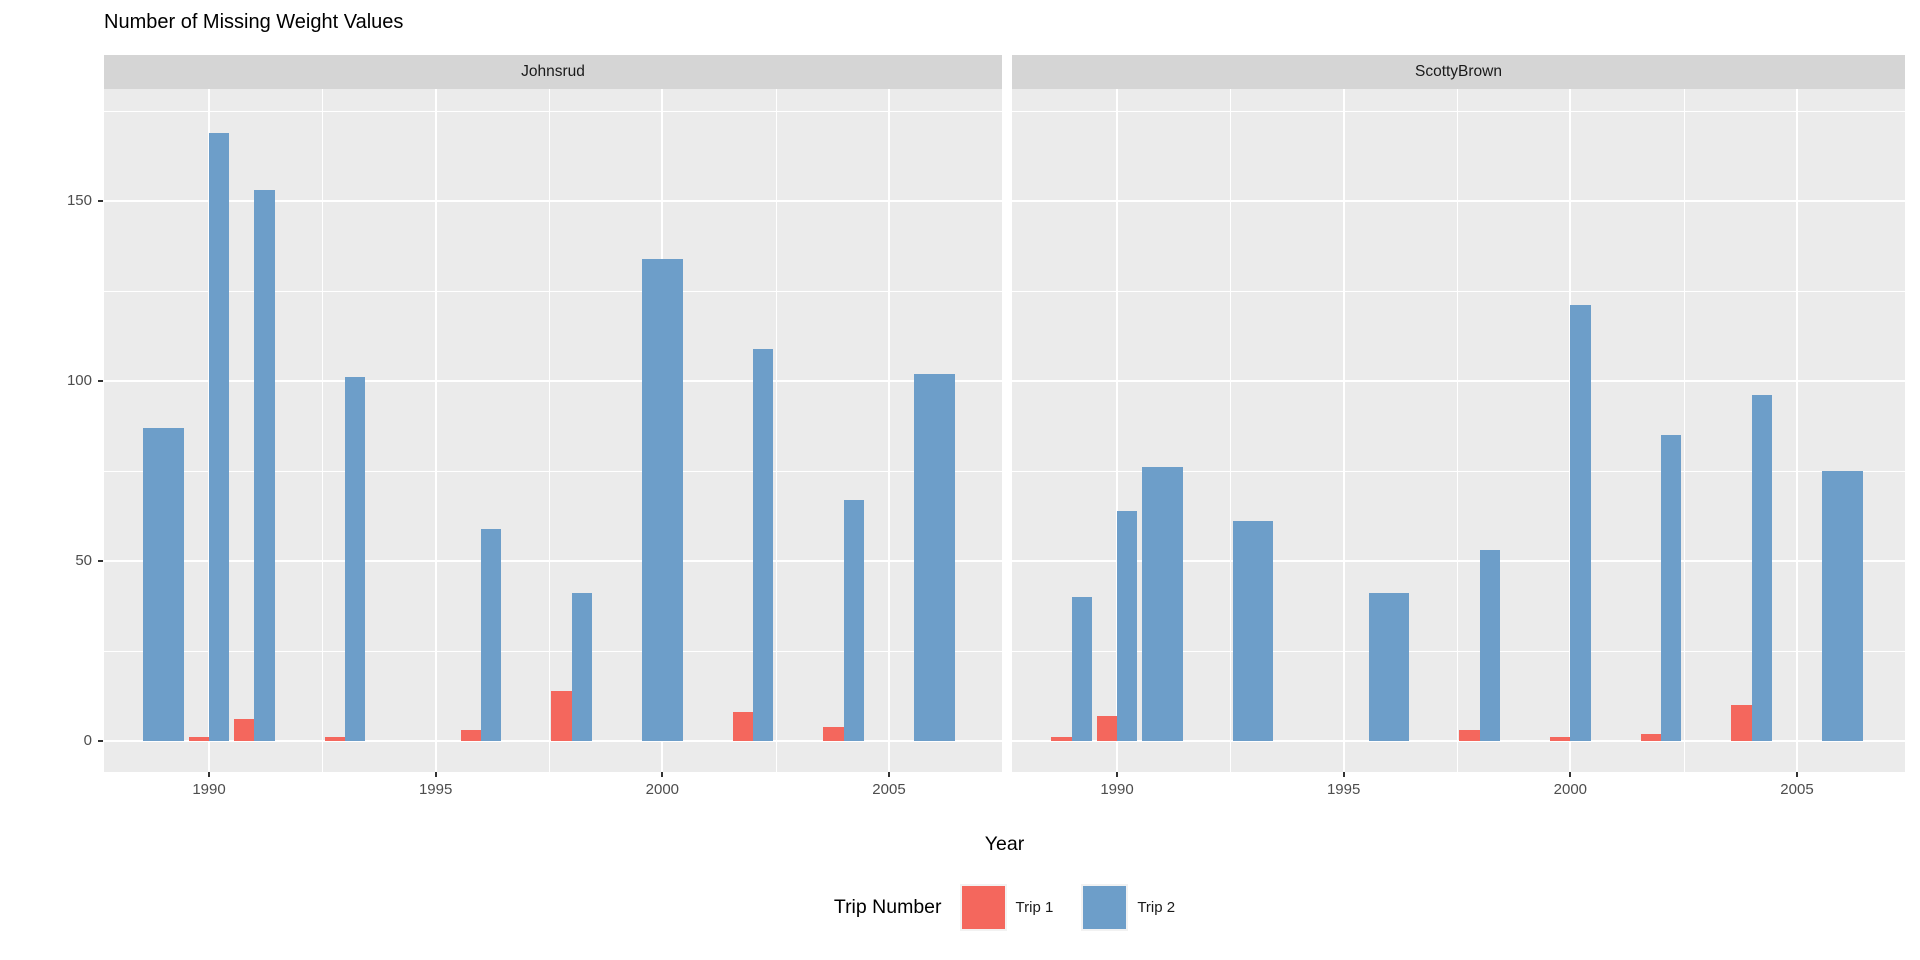  What do you see at coordinates (887, 906) in the screenshot?
I see `legend-title: Trip Number` at bounding box center [887, 906].